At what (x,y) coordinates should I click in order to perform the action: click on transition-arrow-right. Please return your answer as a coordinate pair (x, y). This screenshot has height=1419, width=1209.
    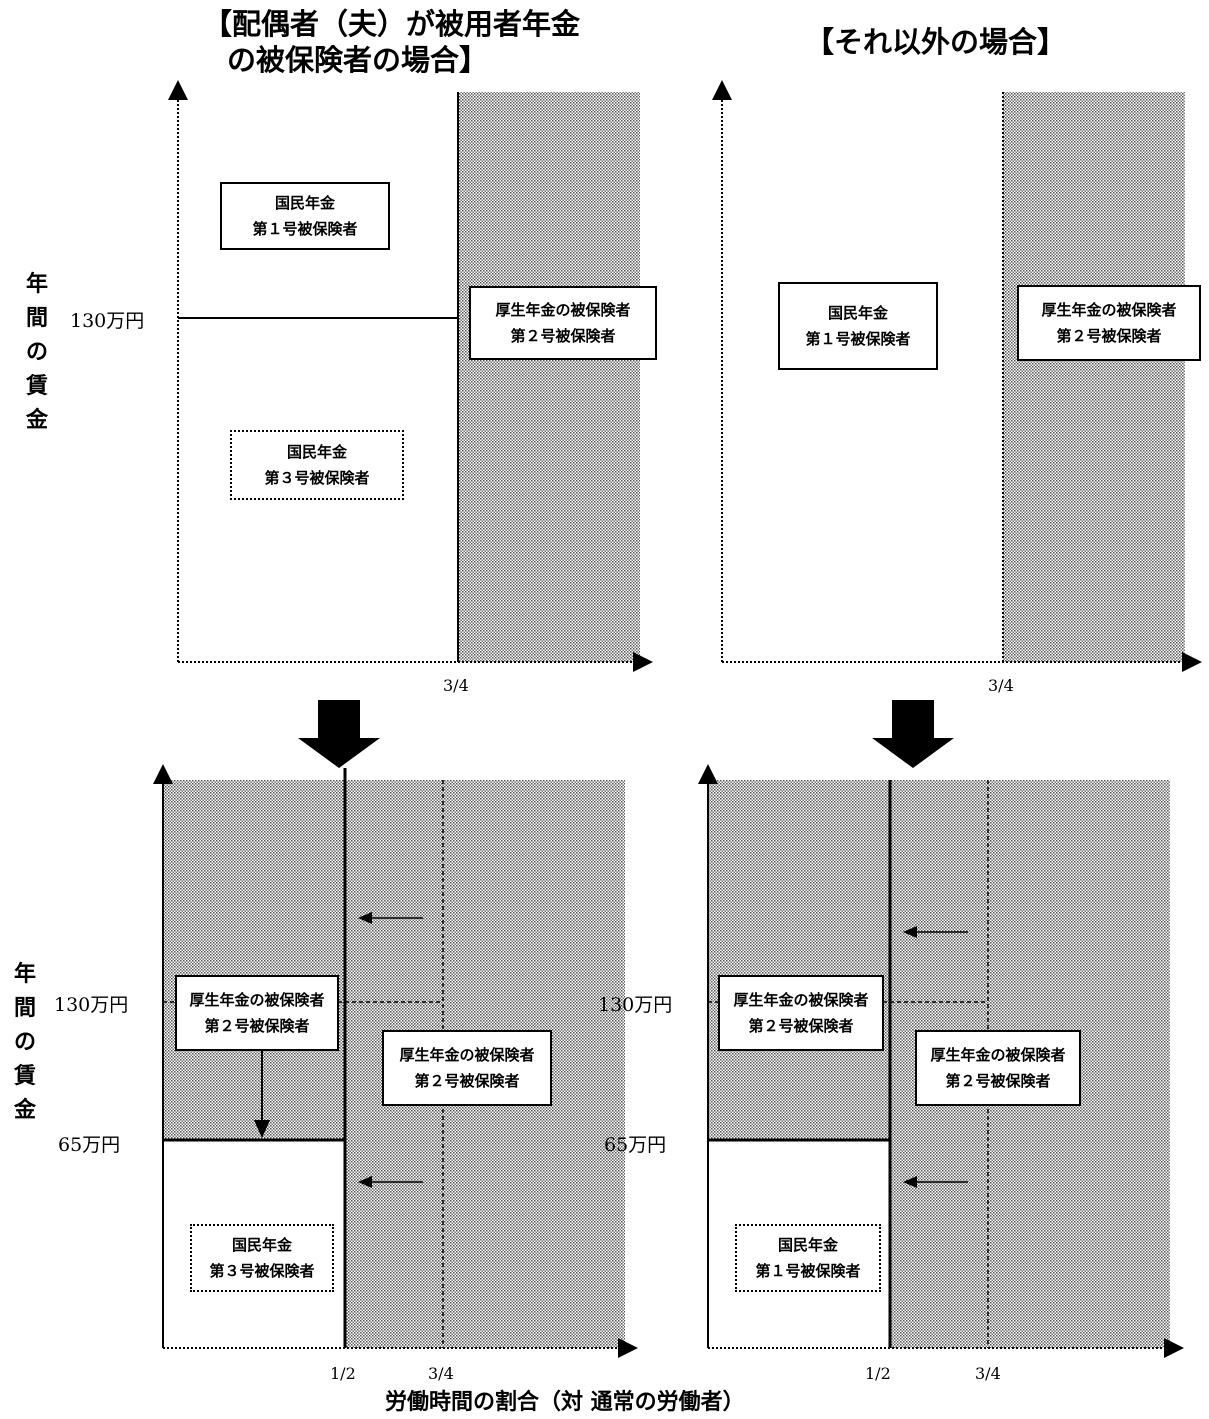
    Looking at the image, I should click on (913, 734).